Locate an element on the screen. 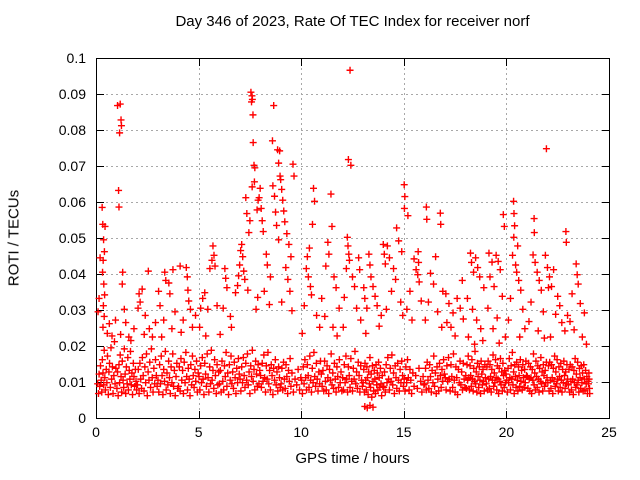  y-tick-label: 0.01 is located at coordinates (72, 382).